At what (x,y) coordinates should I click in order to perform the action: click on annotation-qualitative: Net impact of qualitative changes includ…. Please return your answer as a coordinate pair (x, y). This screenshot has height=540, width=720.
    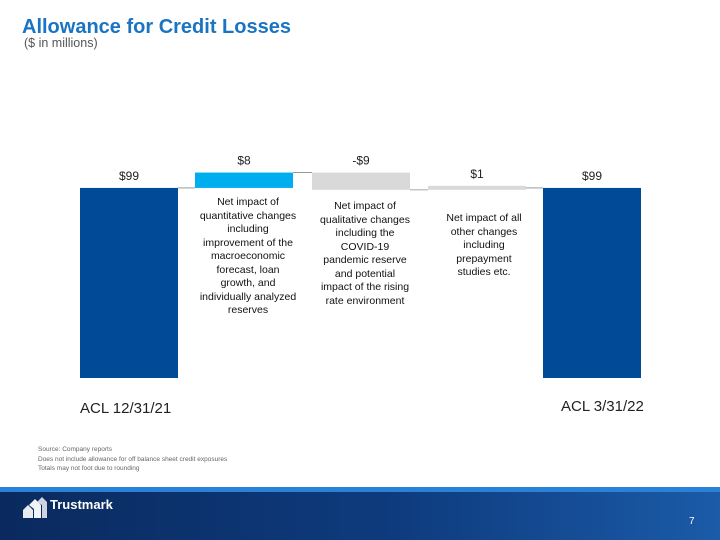
    Looking at the image, I should click on (365, 253).